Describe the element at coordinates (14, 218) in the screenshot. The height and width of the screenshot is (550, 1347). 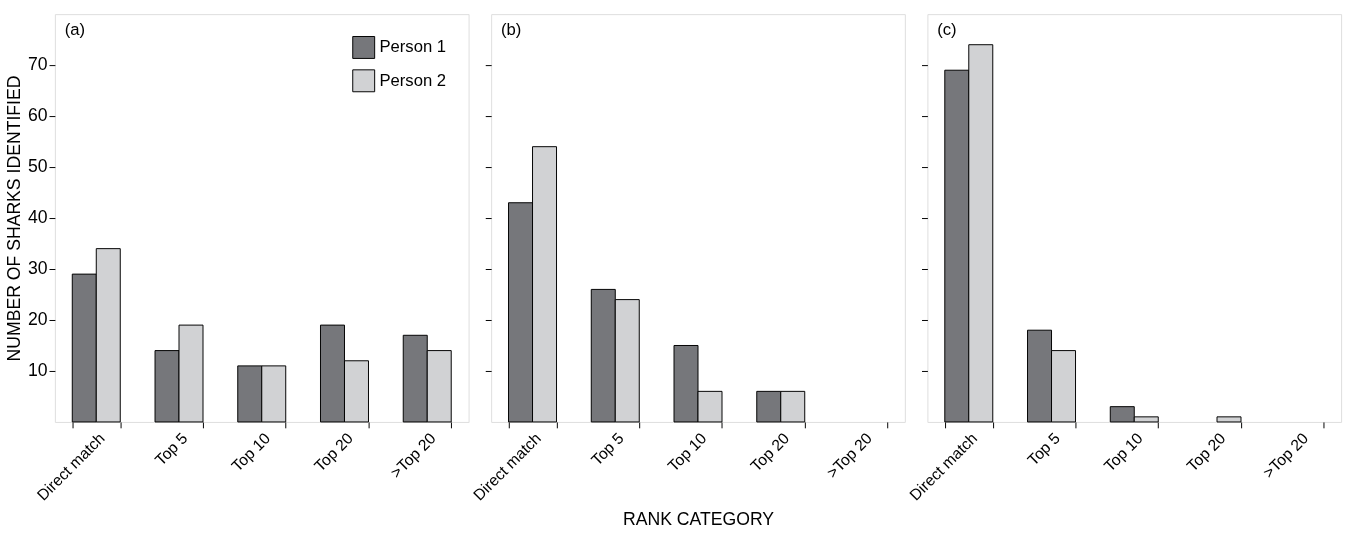
I see `y-axis-title: NUMBER OF SHARKS IDENTIFIED` at that location.